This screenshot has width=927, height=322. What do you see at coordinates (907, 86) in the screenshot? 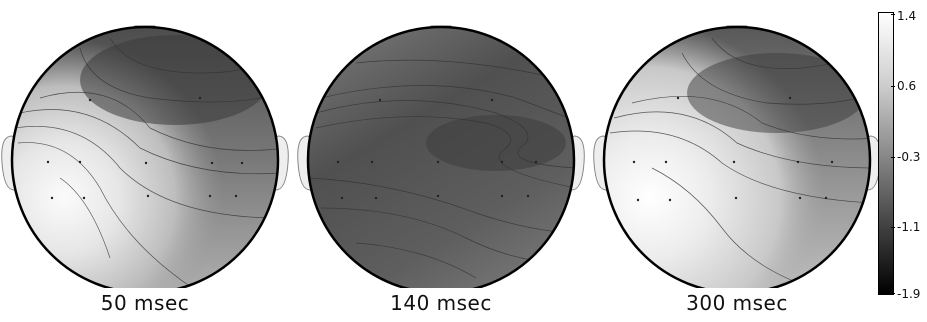
I see `colorbar-tick-label: 0.6` at bounding box center [907, 86].